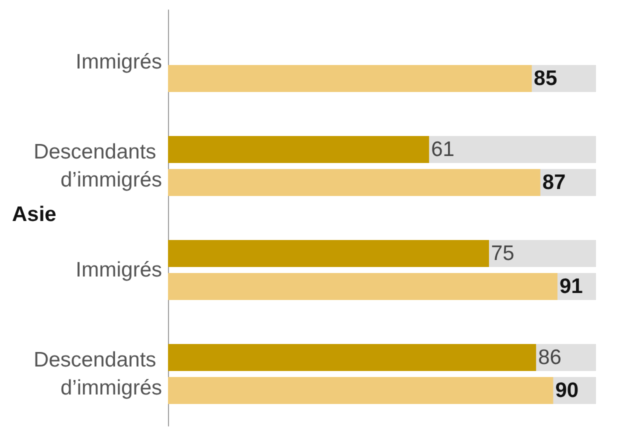  Describe the element at coordinates (571, 286) in the screenshot. I see `data-label: 91` at that location.